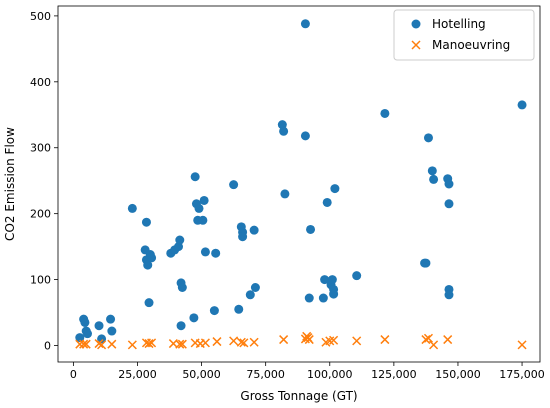 The width and height of the screenshot is (550, 408). I want to click on x-tick-label: 100,000, so click(330, 374).